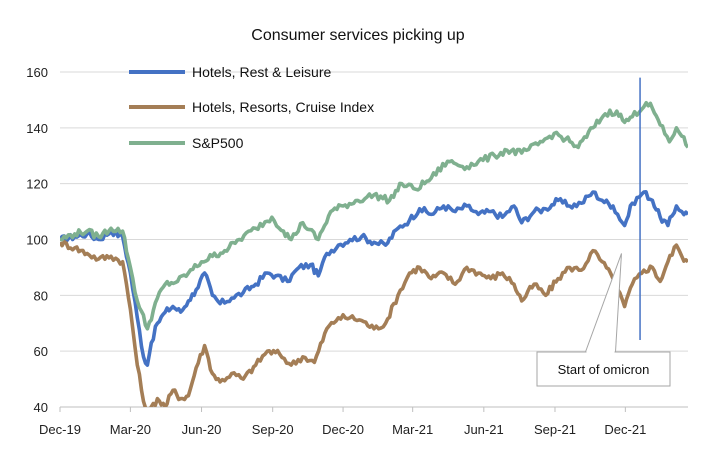 Image resolution: width=708 pixels, height=449 pixels. Describe the element at coordinates (603, 303) in the screenshot. I see `callout-pointer` at that location.